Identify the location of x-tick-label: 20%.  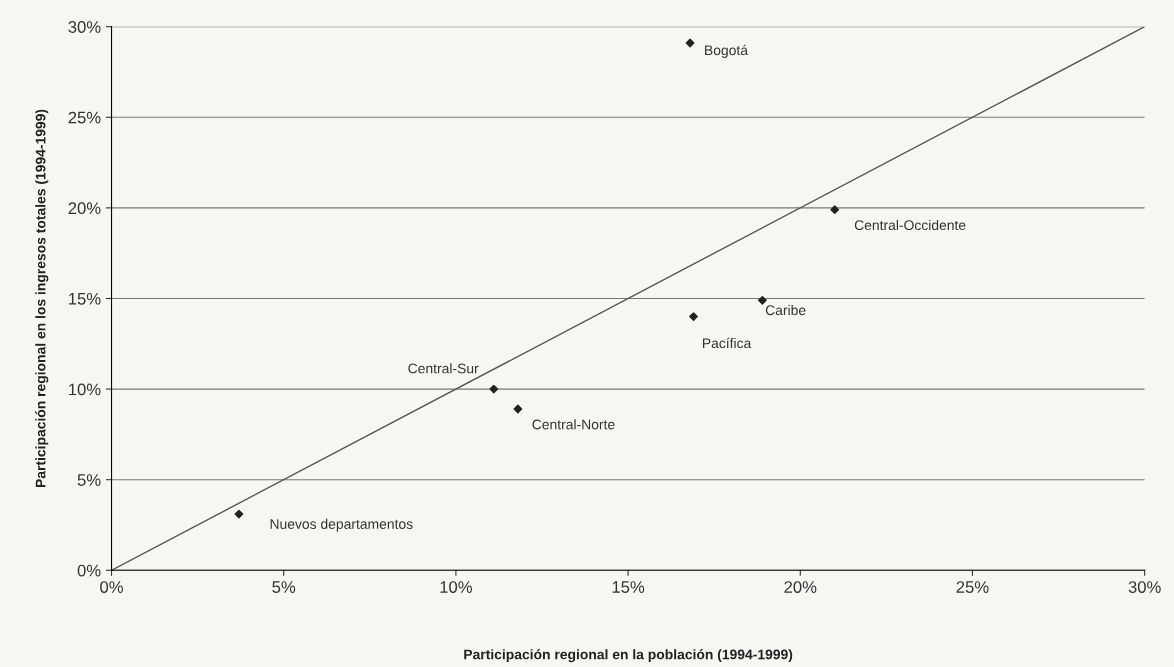
(800, 587).